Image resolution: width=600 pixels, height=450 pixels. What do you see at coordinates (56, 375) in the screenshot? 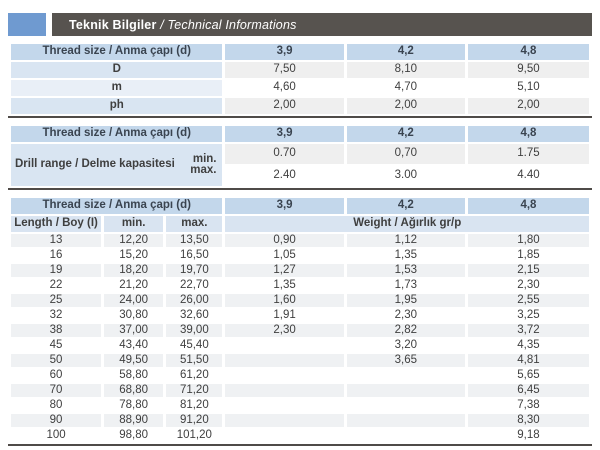
I see `length-cell: 60` at bounding box center [56, 375].